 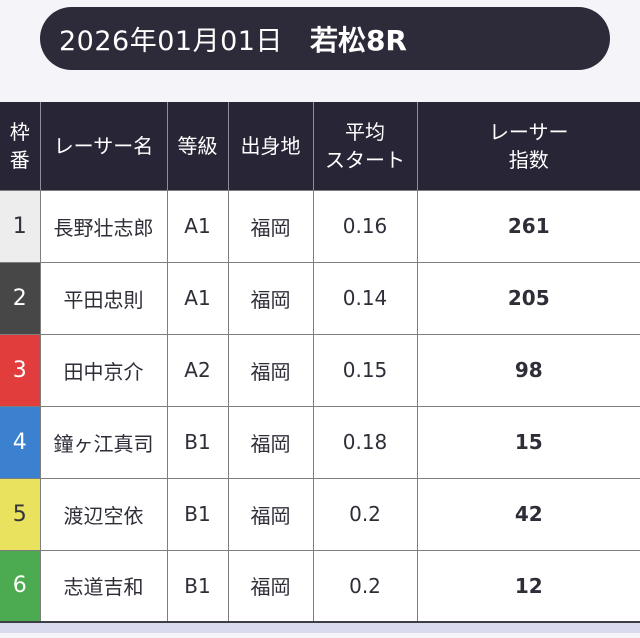 I want to click on racer-index-cell: 98, so click(x=528, y=369).